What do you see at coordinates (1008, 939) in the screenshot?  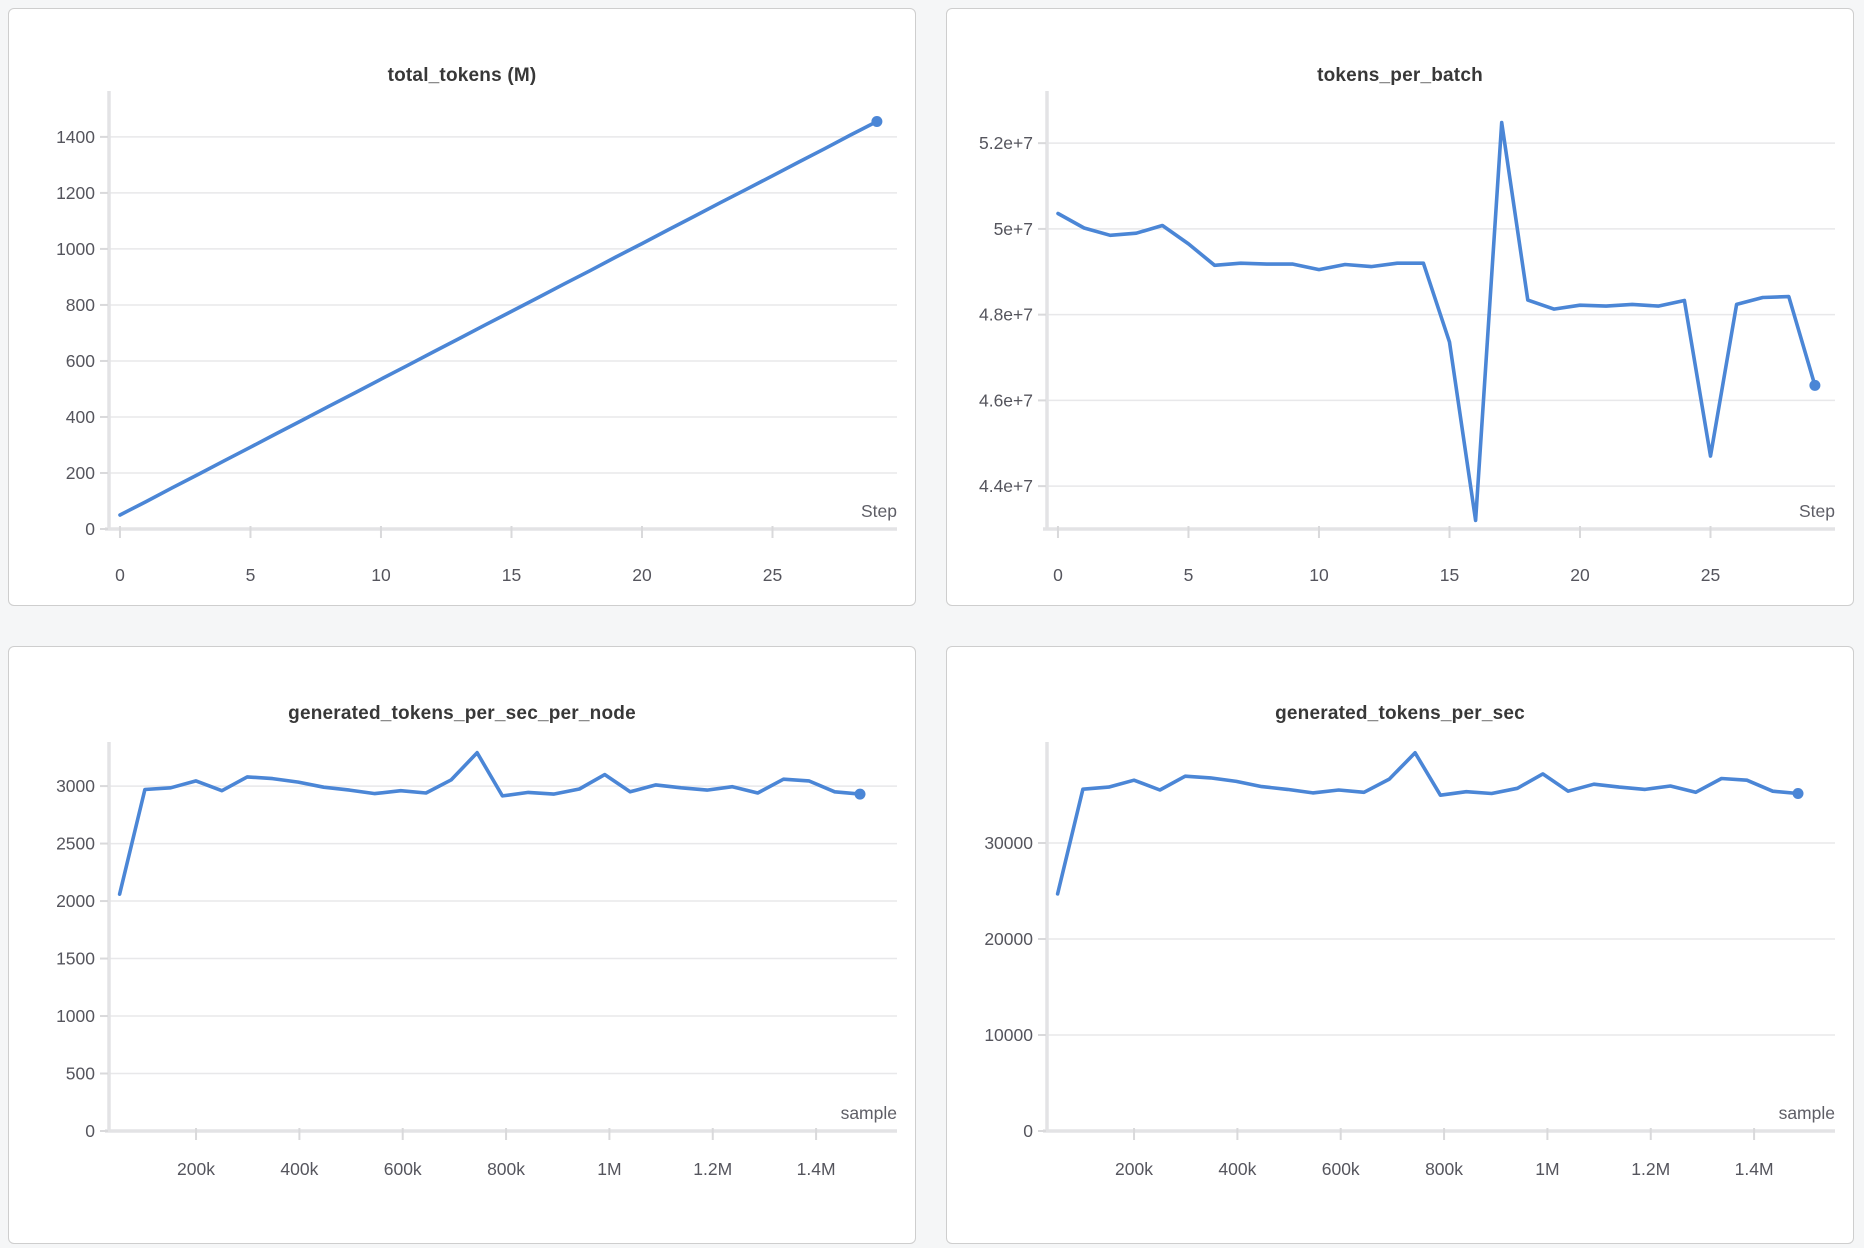 I see `y-tick-label: 20000` at bounding box center [1008, 939].